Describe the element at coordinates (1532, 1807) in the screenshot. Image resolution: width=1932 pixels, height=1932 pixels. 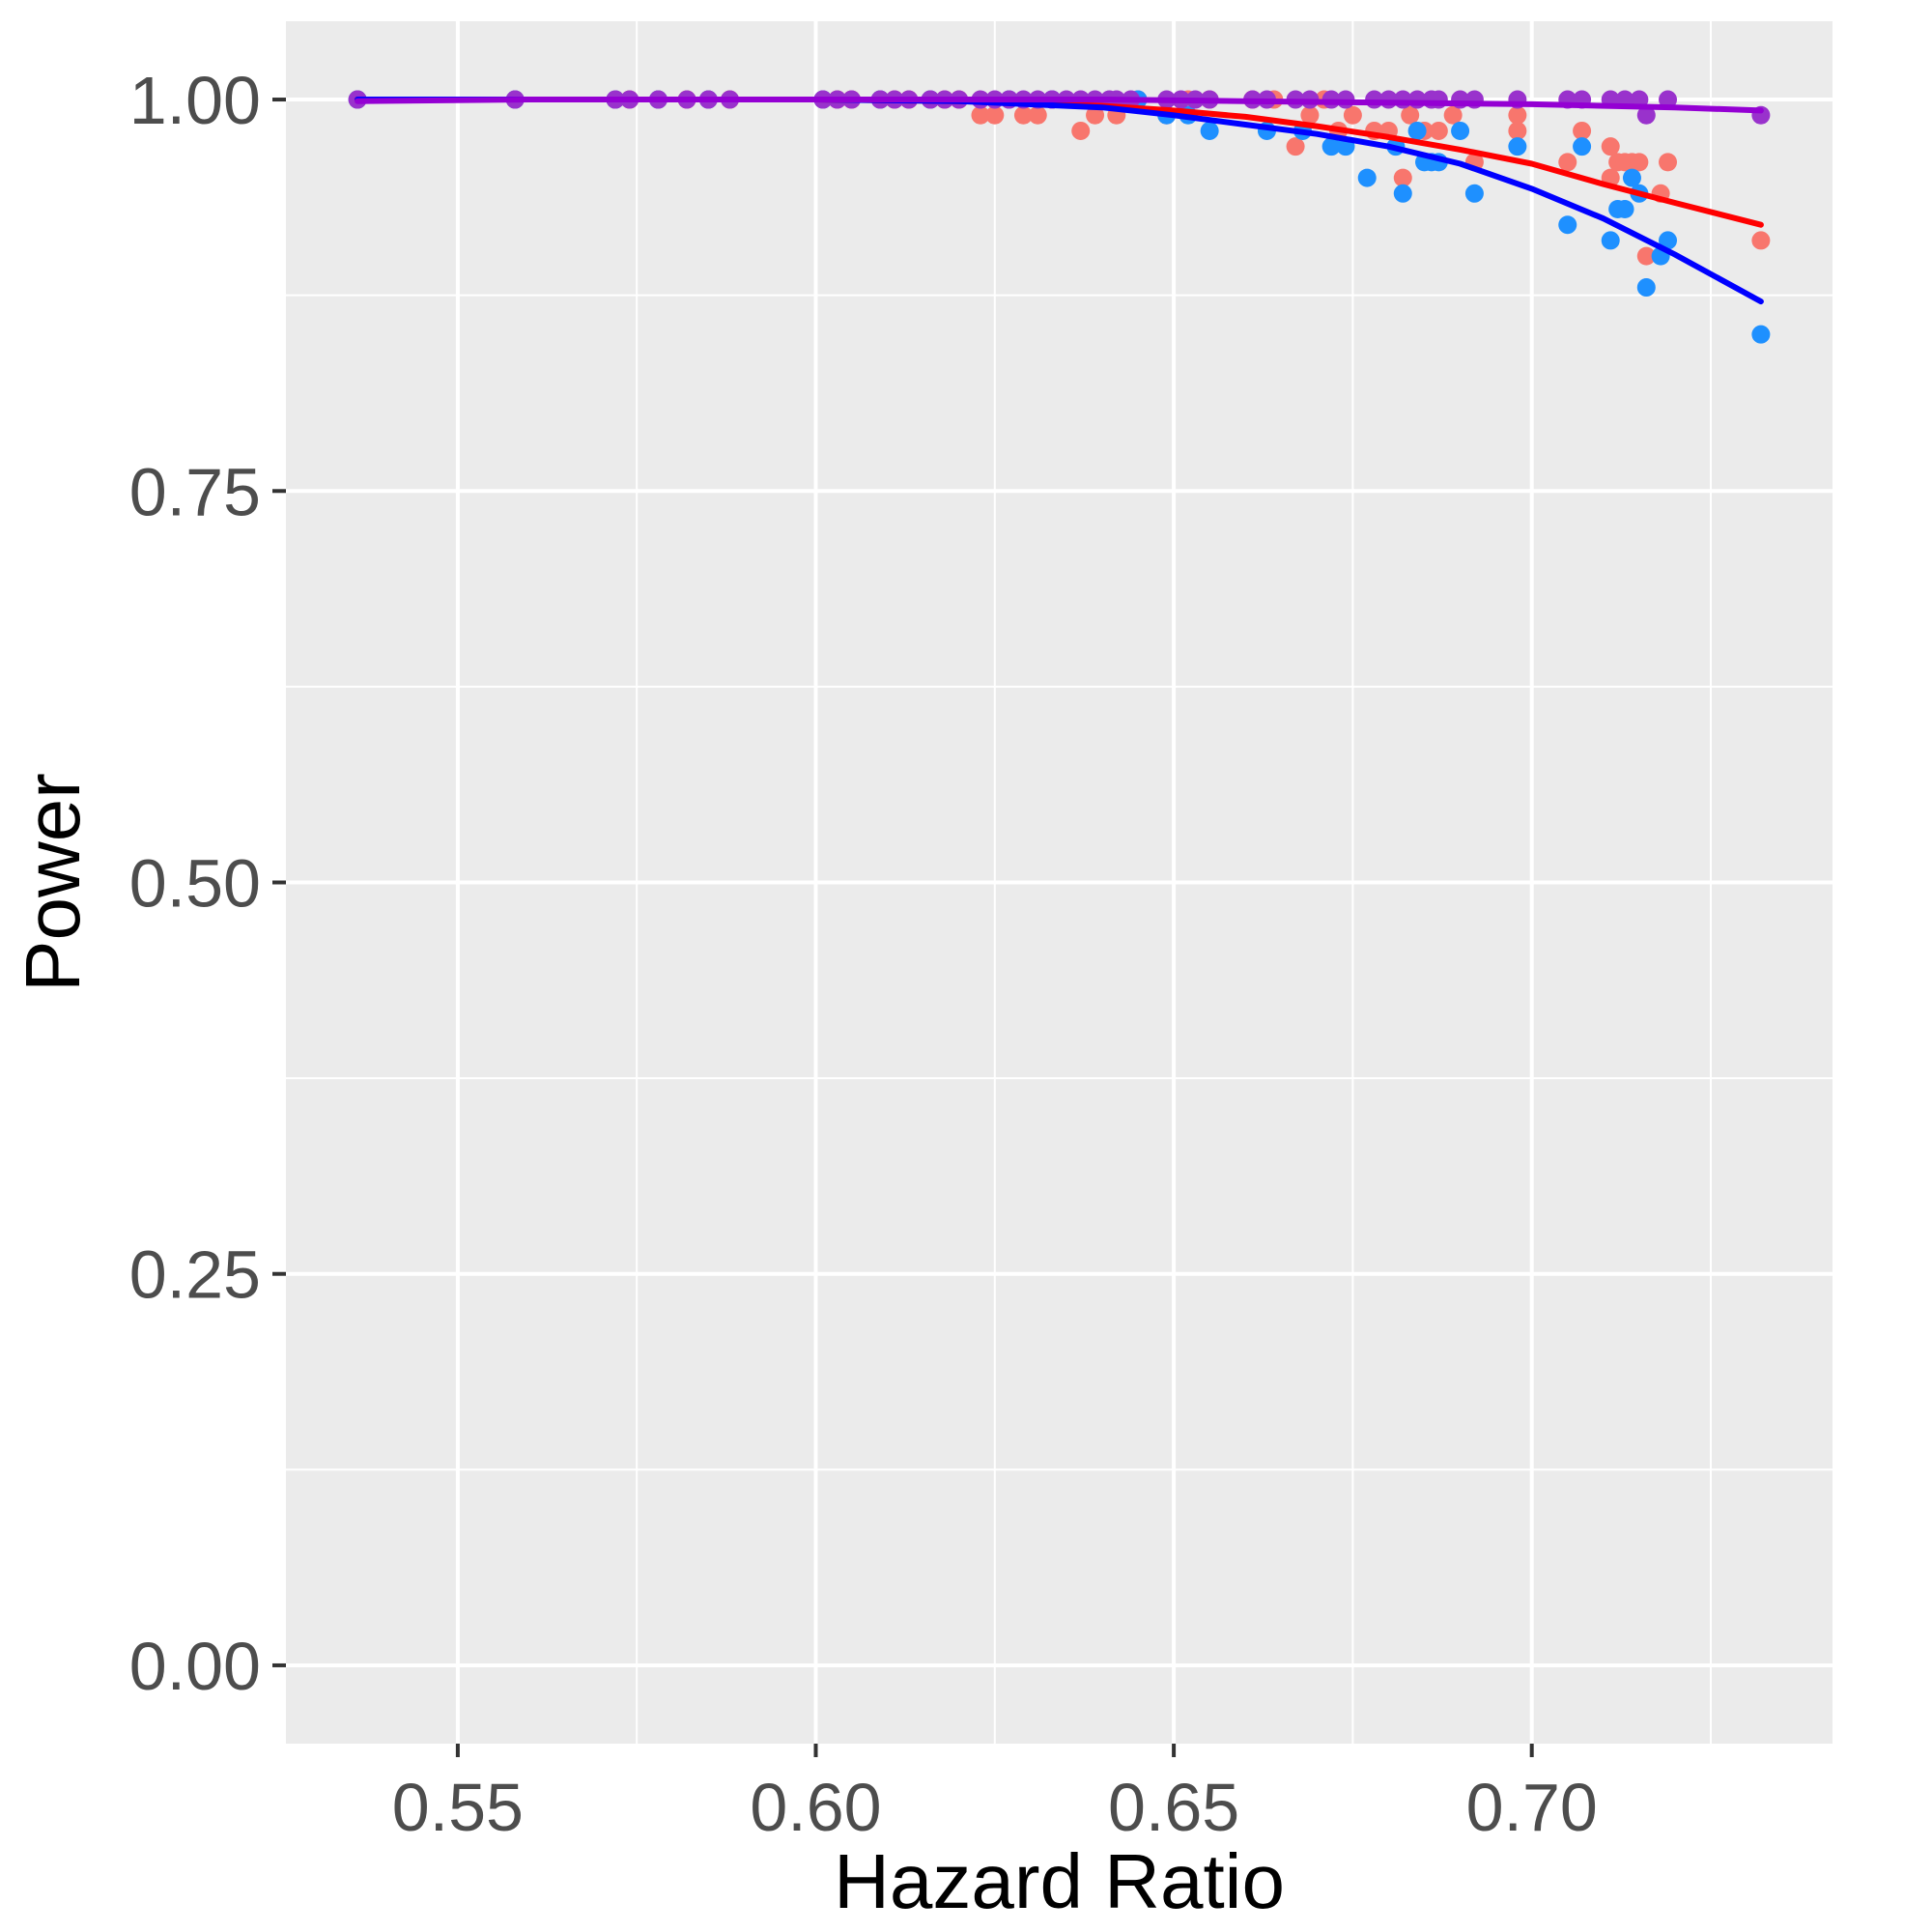
I see `x-tick-label: 0.70` at that location.